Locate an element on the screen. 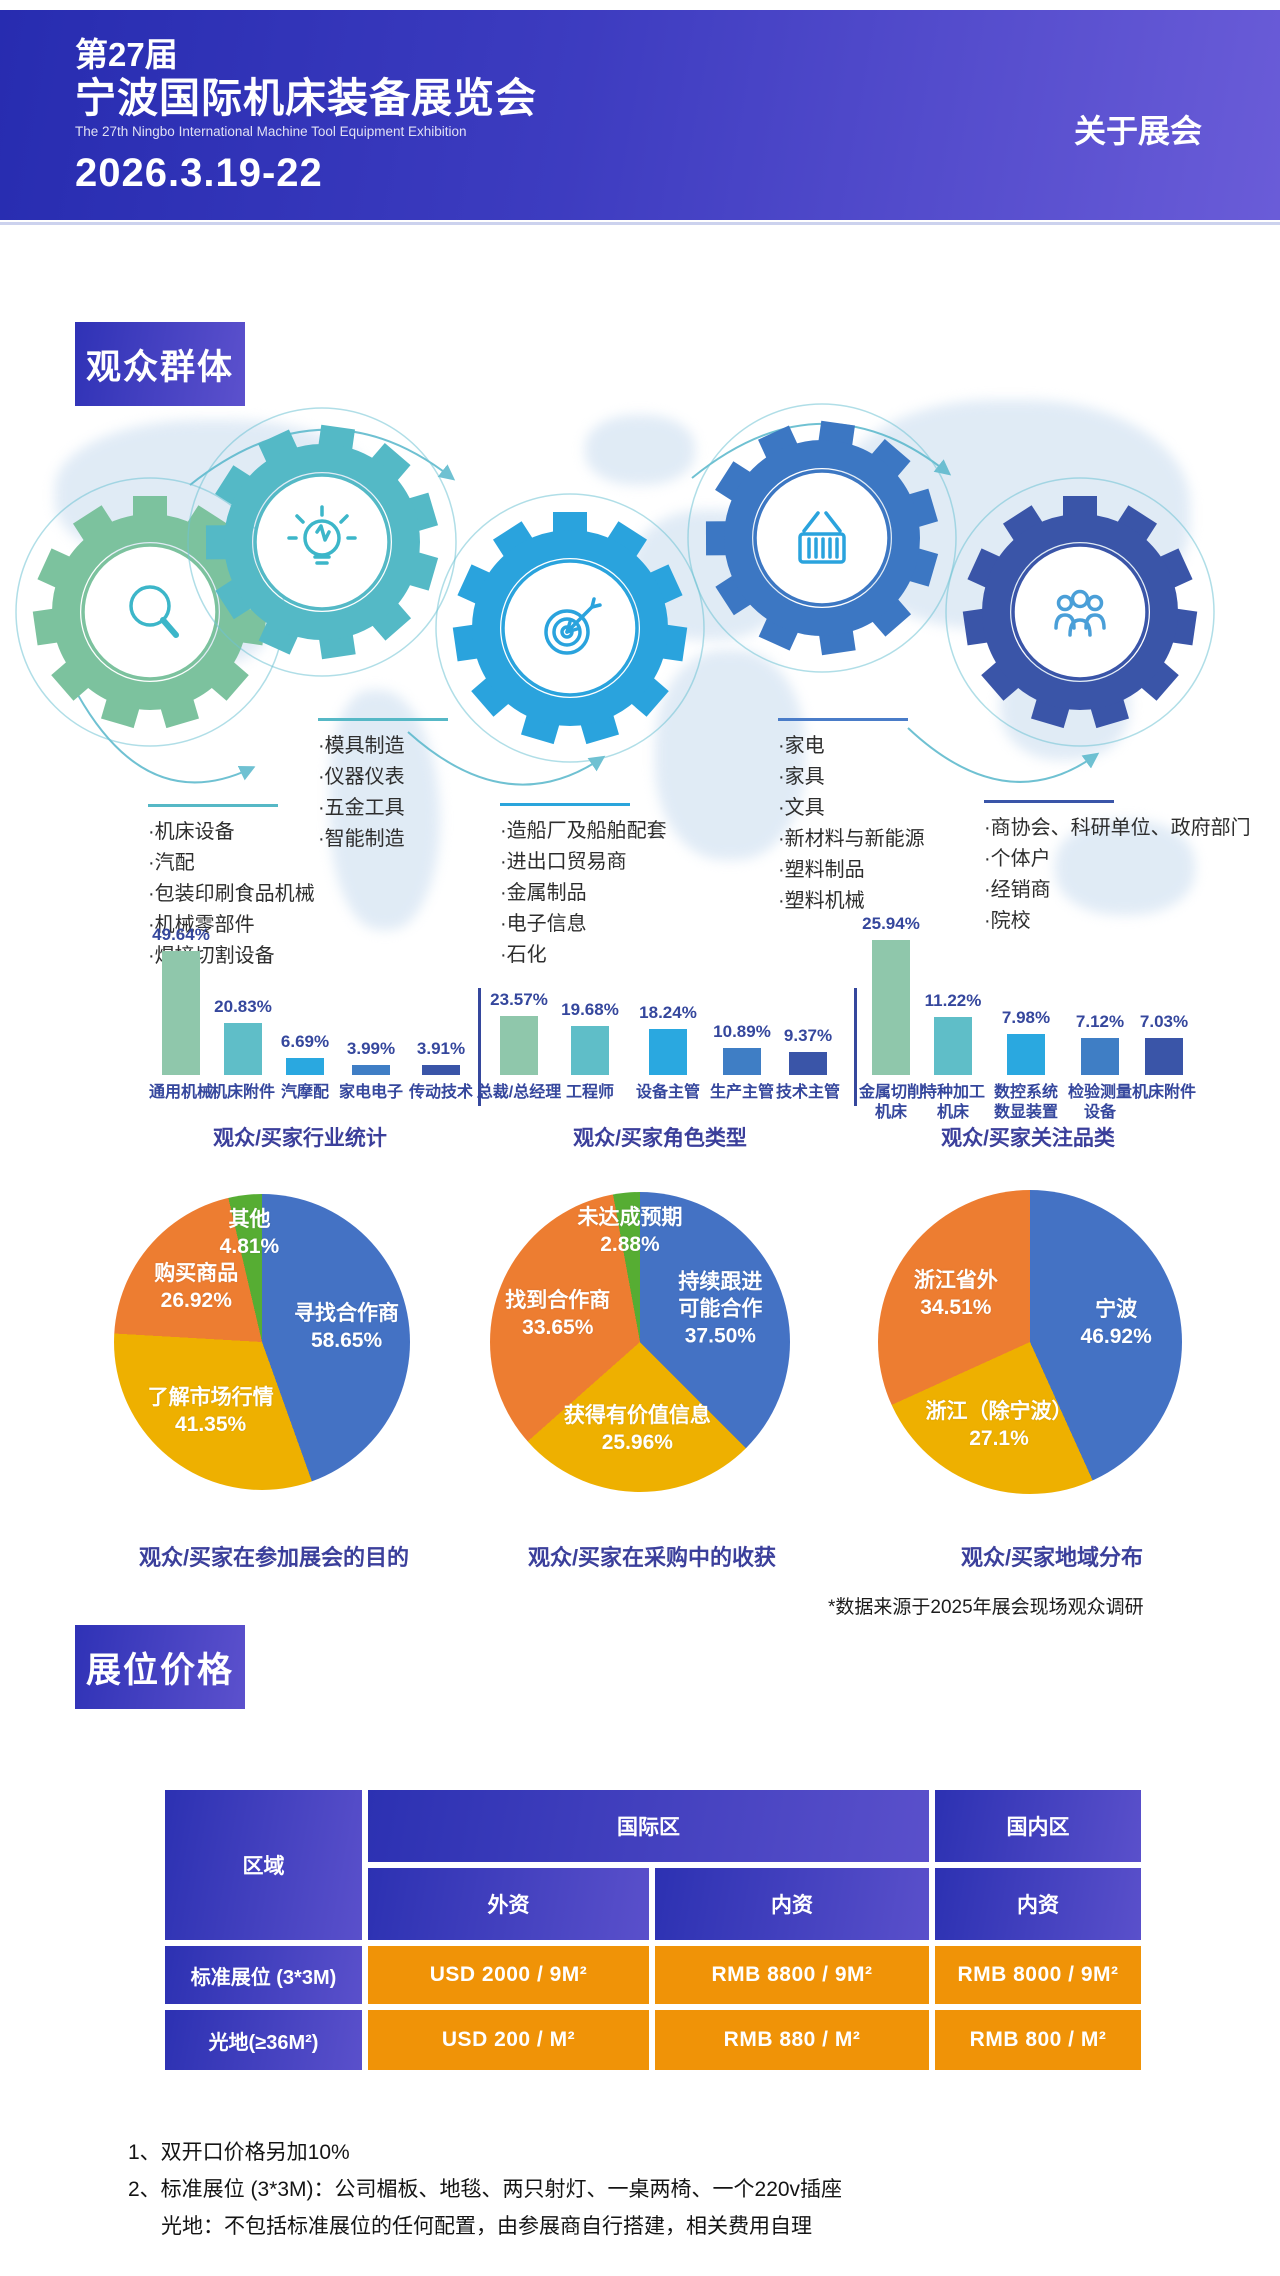 The image size is (1280, 2276). visitor-group-list: ·造船厂及船舶配套 ·进出口贸易商 ·金属制品 ·电子信息 ·石化 is located at coordinates (583, 893).